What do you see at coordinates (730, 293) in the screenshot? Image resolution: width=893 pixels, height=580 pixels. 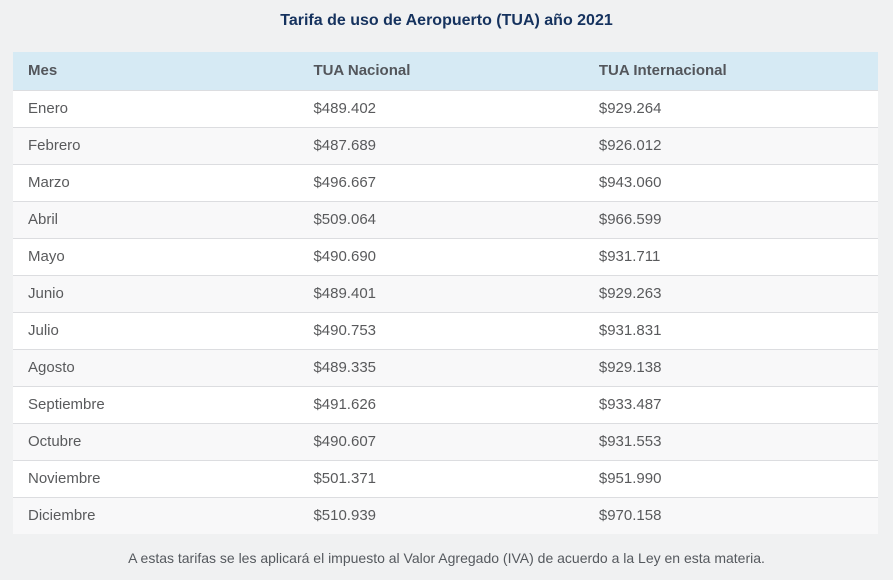 I see `cell-internacional: $929.263` at bounding box center [730, 293].